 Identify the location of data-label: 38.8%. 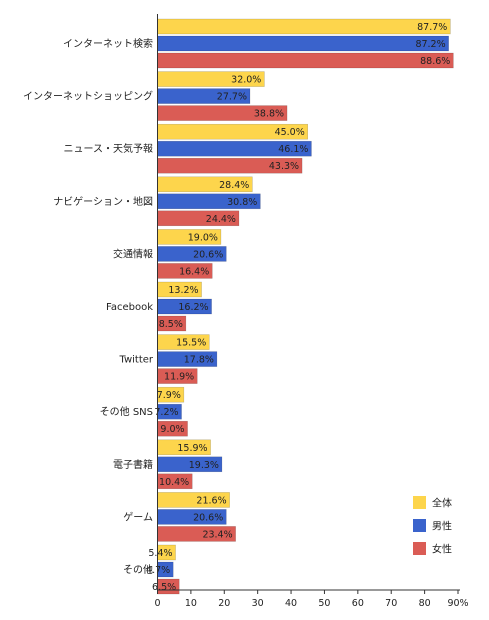
(269, 114).